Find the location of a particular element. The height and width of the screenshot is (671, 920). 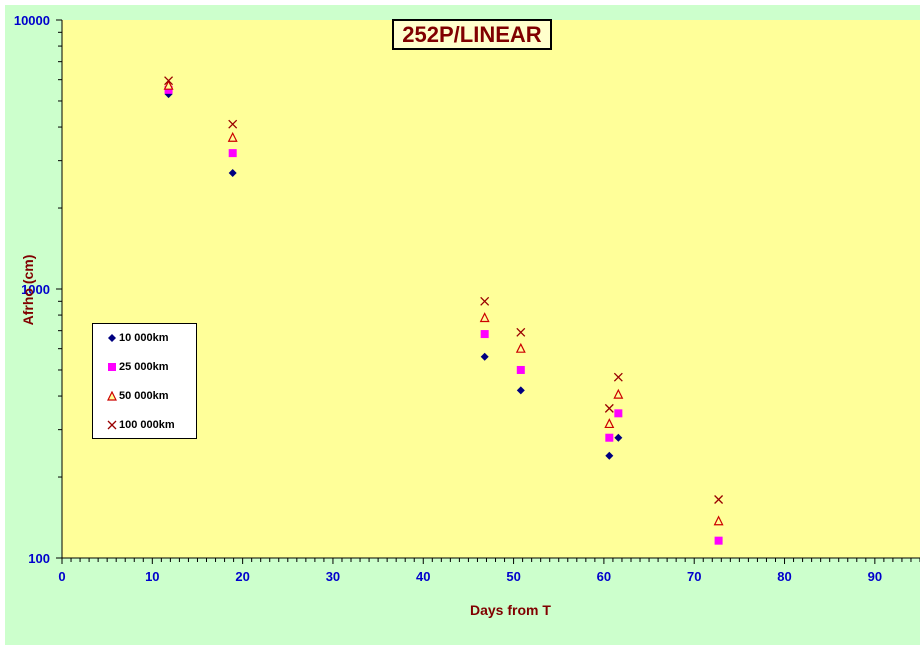

x-axis-label: Days from T is located at coordinates (510, 610).